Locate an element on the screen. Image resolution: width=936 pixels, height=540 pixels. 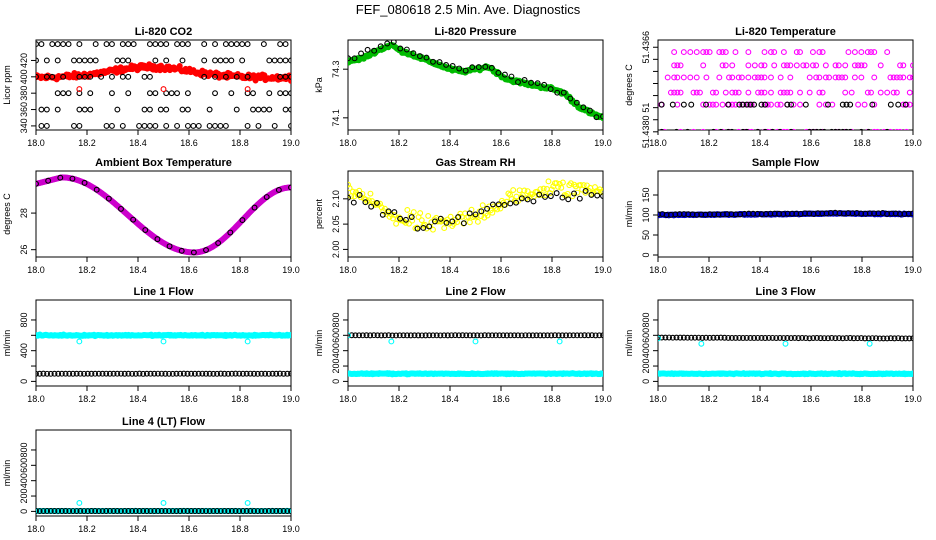
y-tick-label: 340 is located at coordinates (24, 125).